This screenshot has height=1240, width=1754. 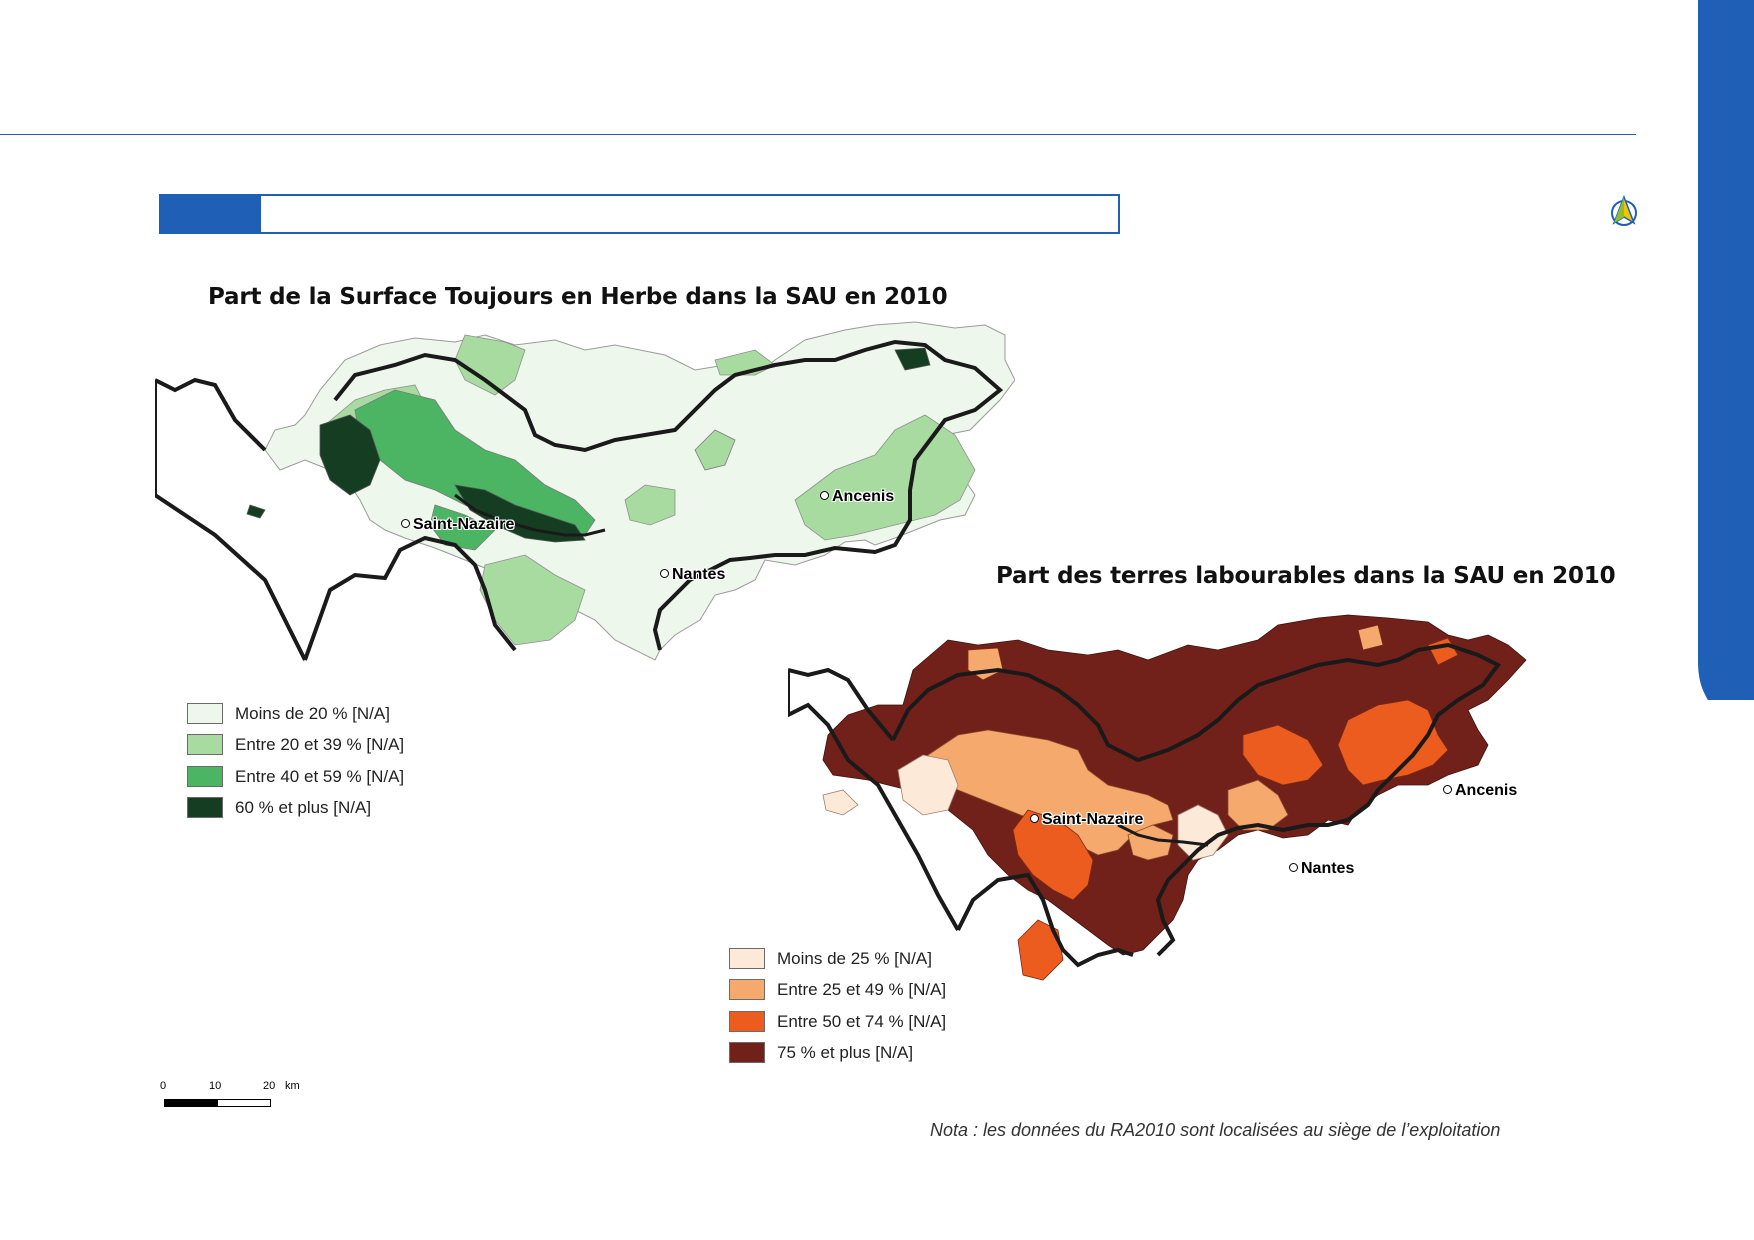 What do you see at coordinates (231, 520) in the screenshot?
I see `left-boundary-coast` at bounding box center [231, 520].